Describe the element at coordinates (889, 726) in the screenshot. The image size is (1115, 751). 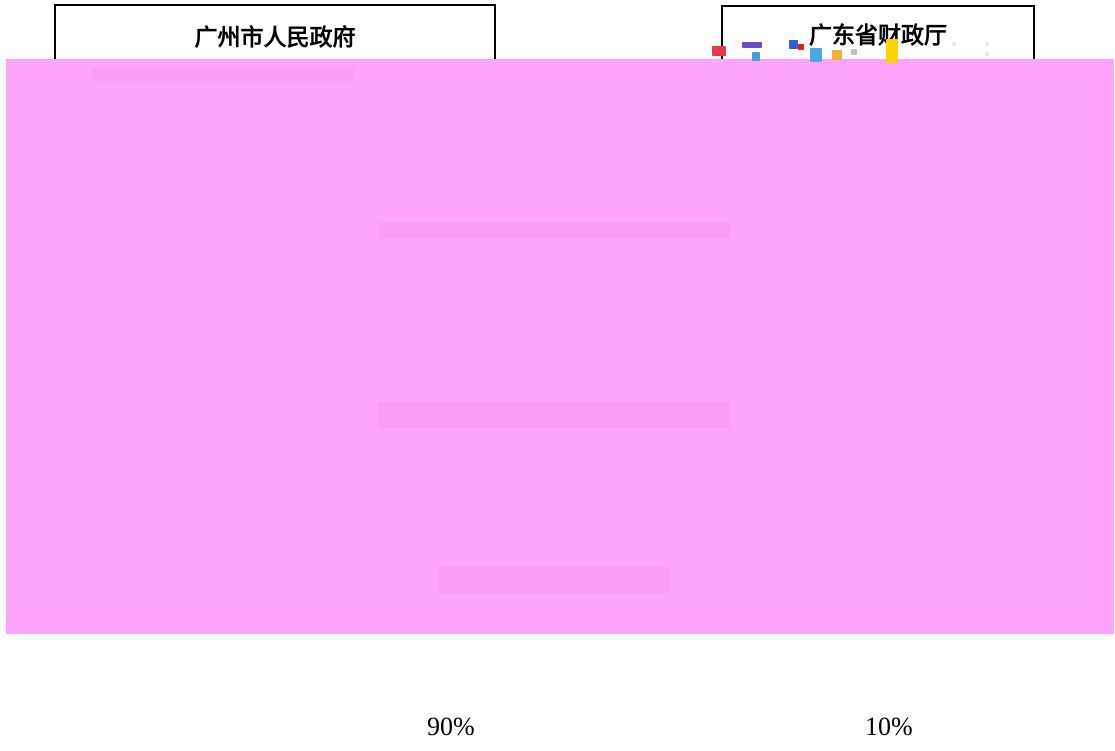
I see `share-percent-guangdong: 10%` at that location.